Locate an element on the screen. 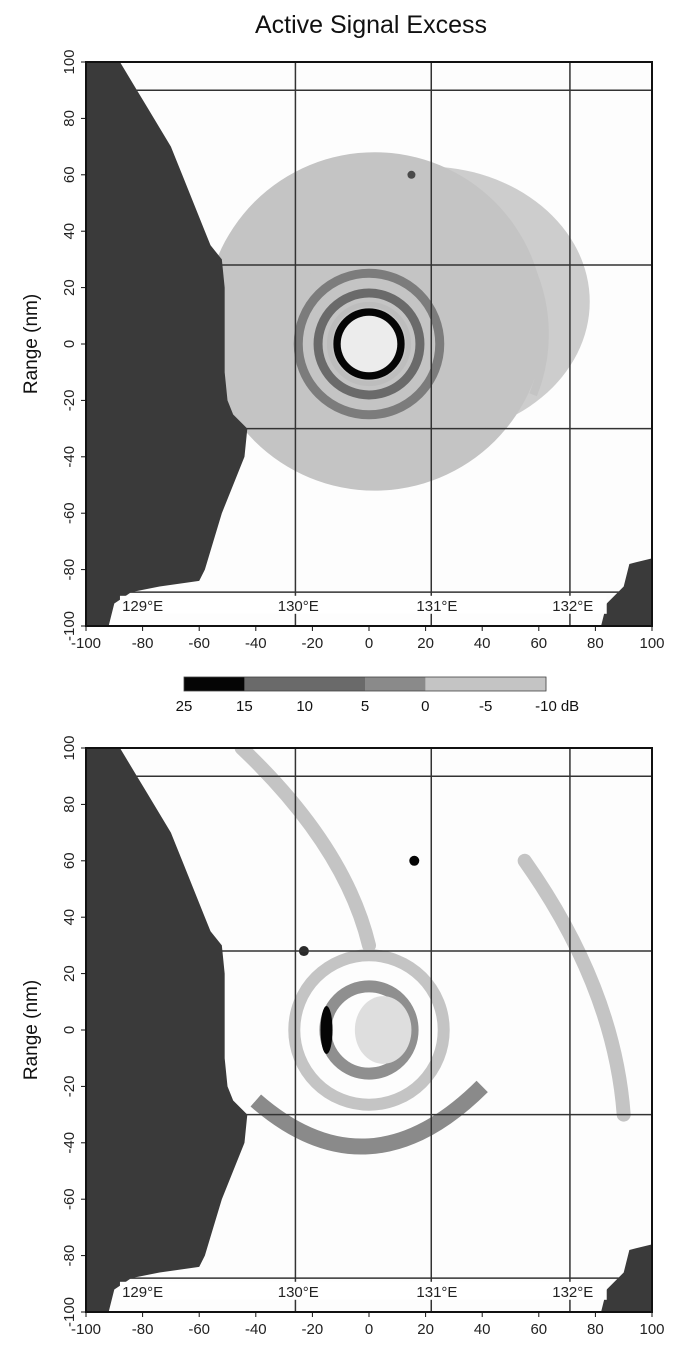  bottom-center-light is located at coordinates (383, 1030).